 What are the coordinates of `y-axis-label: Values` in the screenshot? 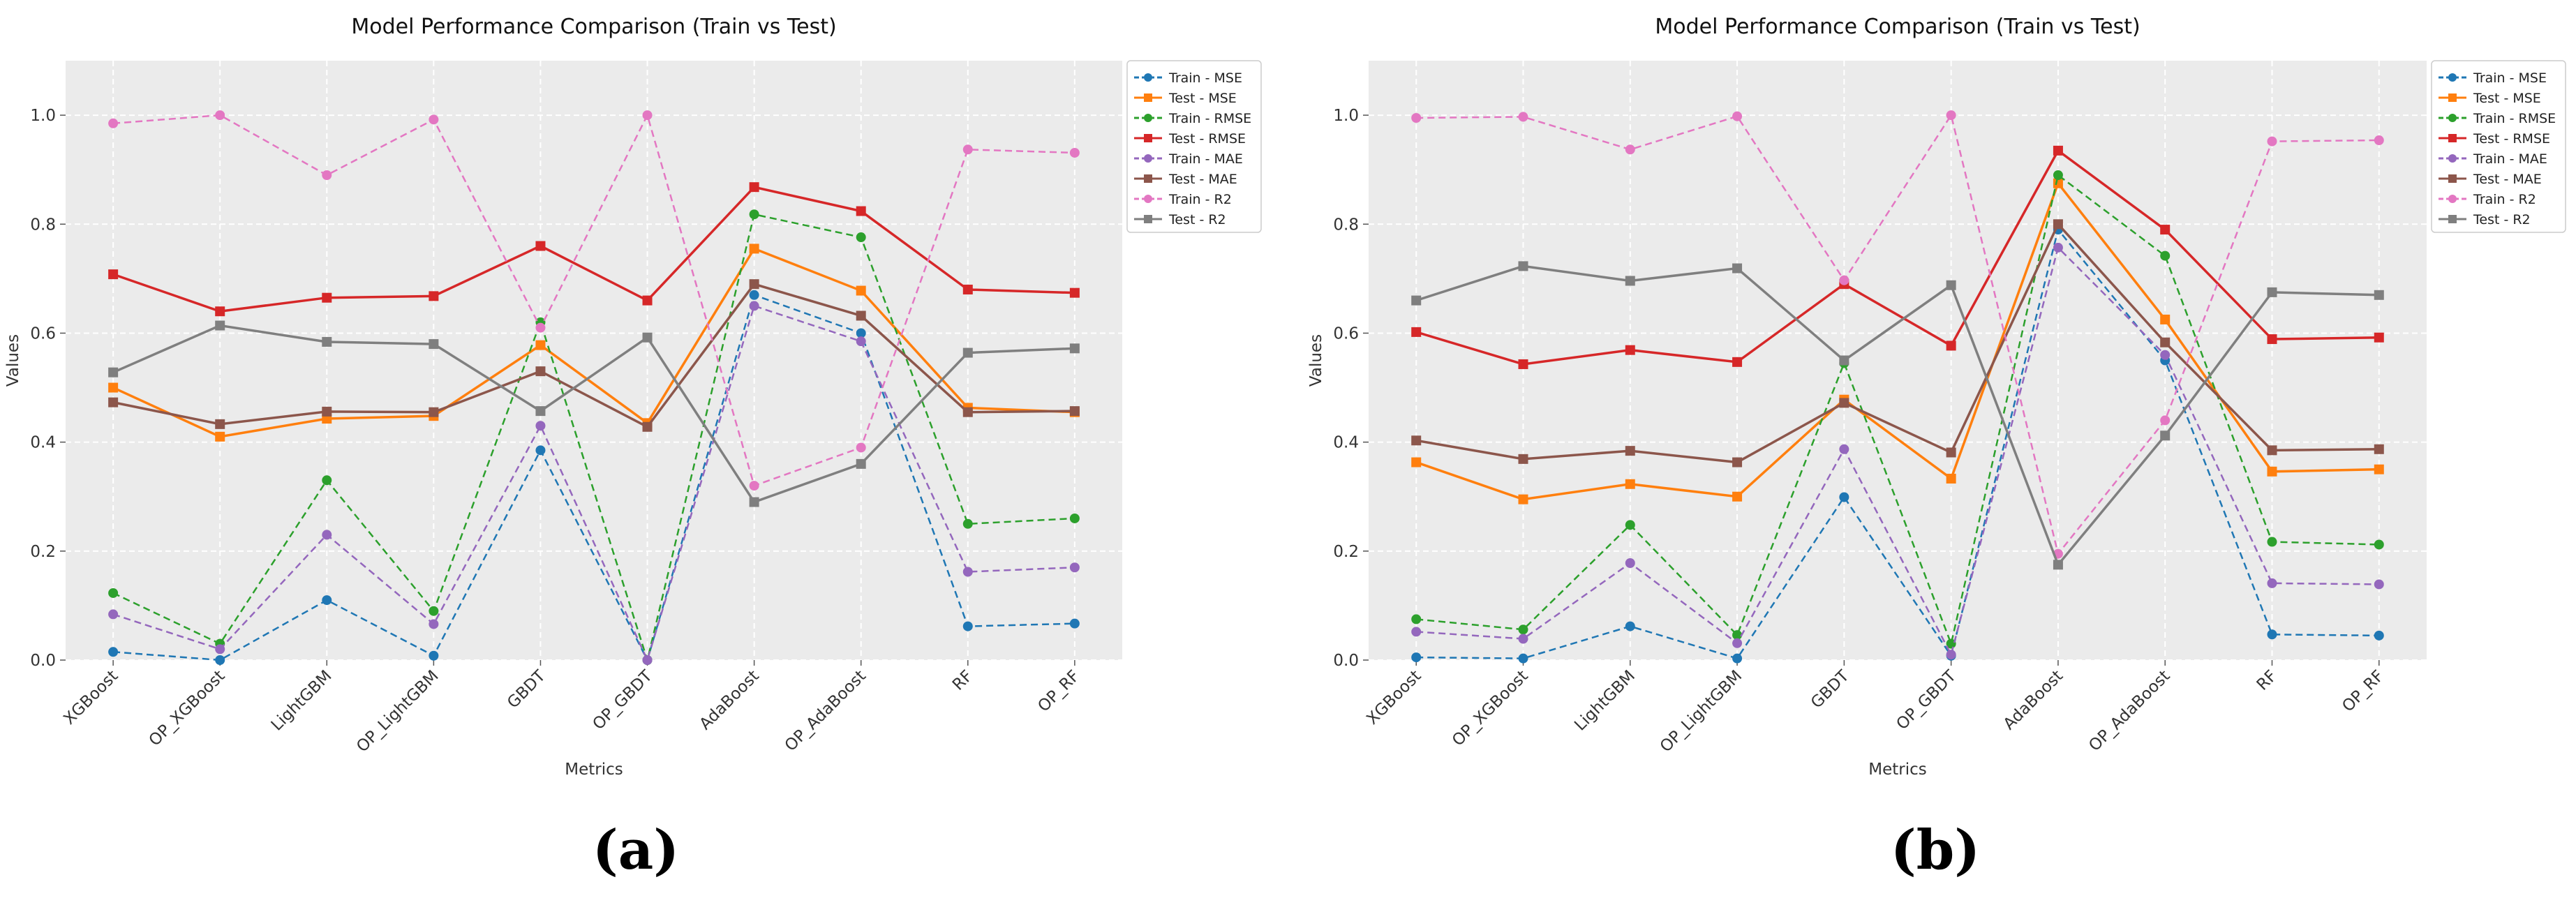 It's located at (1316, 360).